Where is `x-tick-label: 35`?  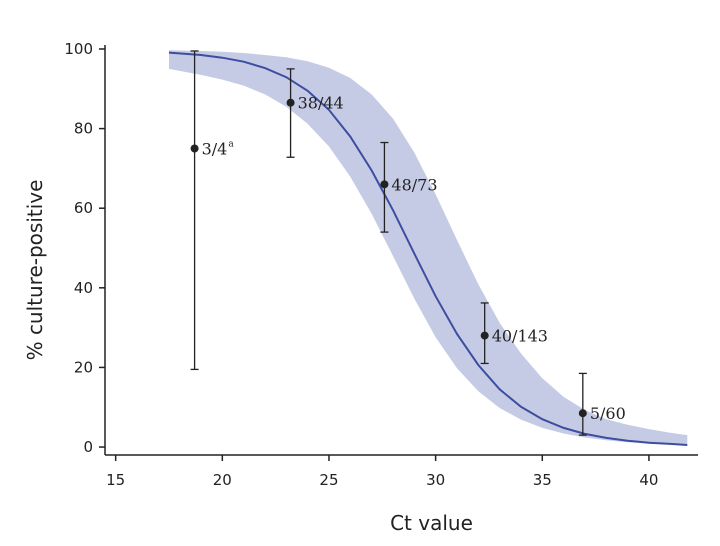 x-tick-label: 35 is located at coordinates (542, 480).